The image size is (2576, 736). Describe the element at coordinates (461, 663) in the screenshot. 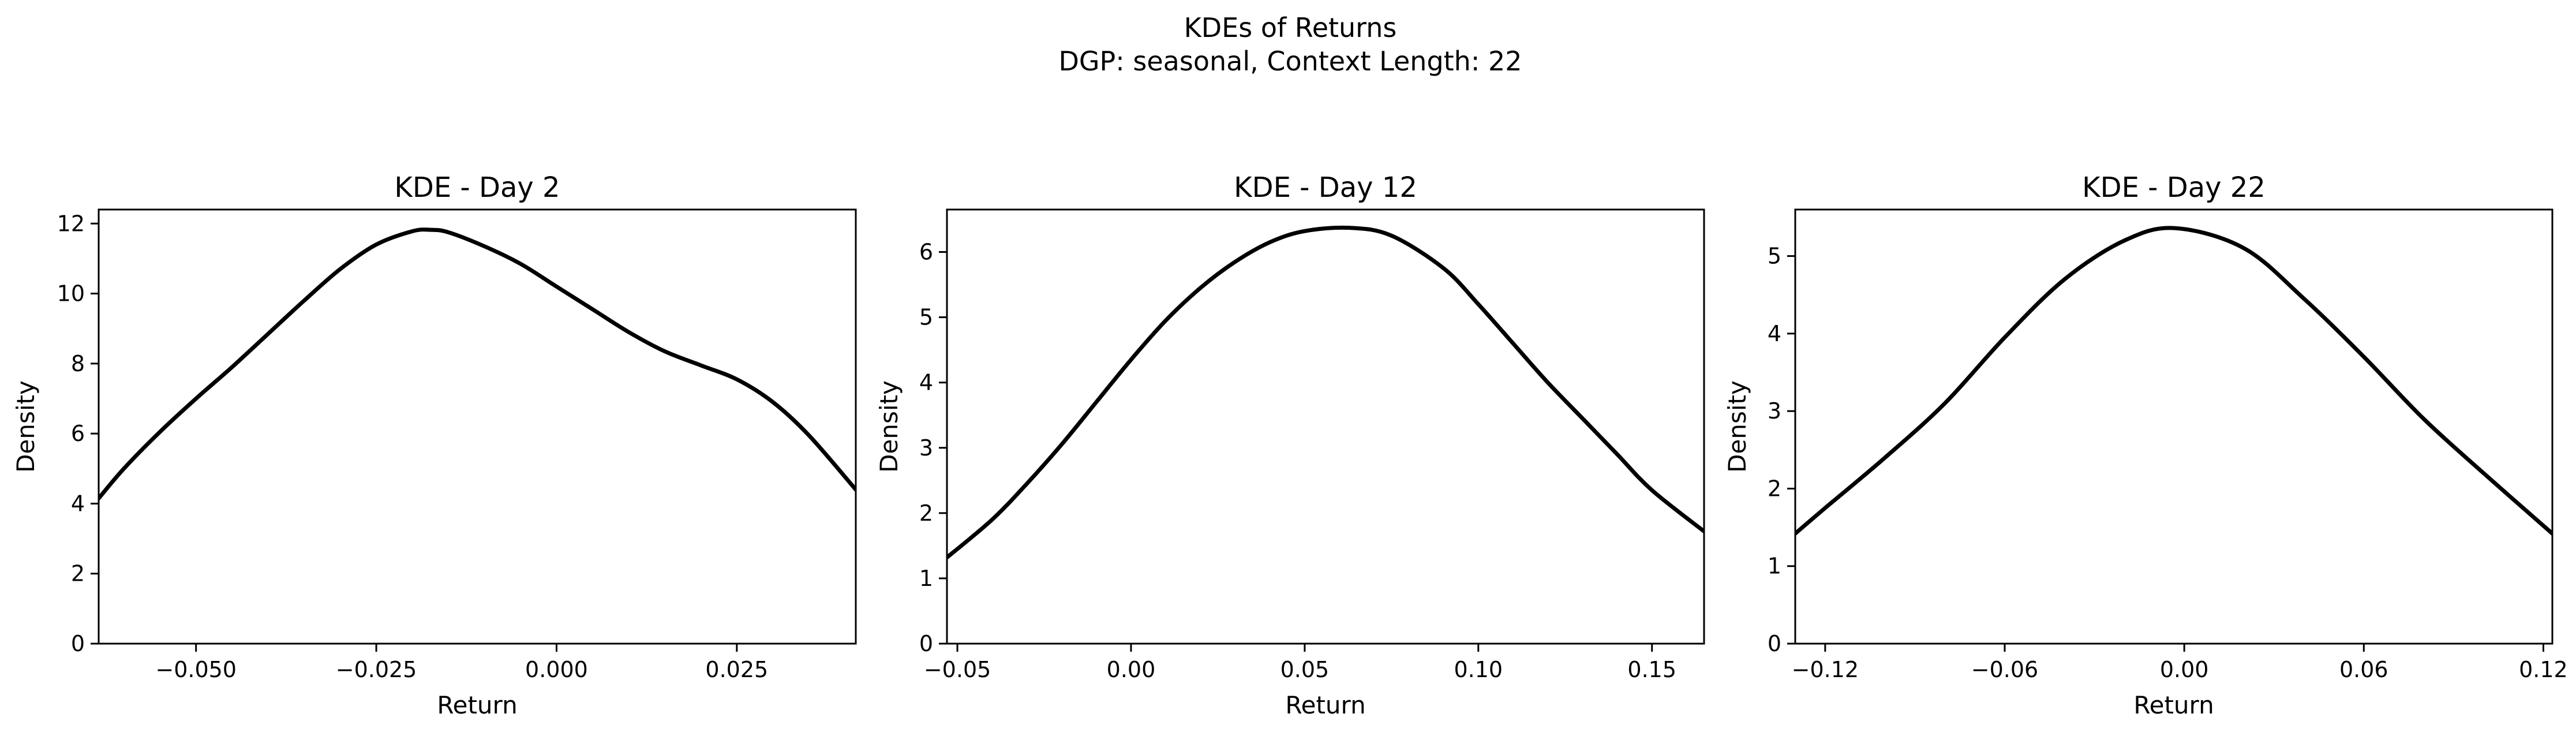

I see `x-axis-ticks: −0.050 −0.025 0.000 0.025` at that location.